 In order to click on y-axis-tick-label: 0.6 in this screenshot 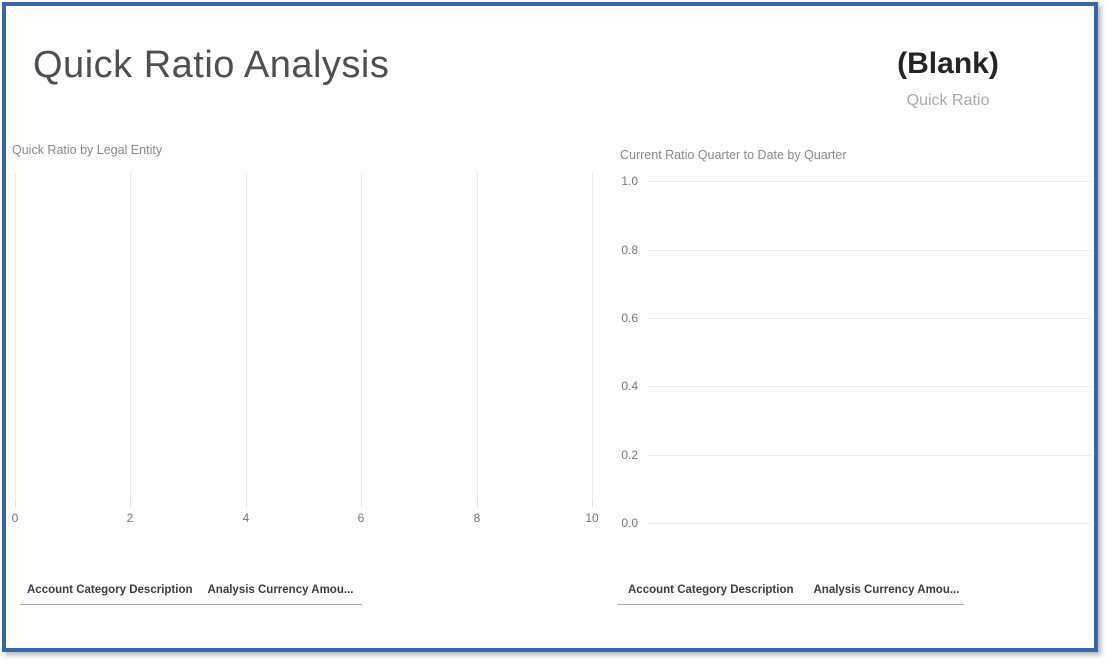, I will do `click(629, 318)`.